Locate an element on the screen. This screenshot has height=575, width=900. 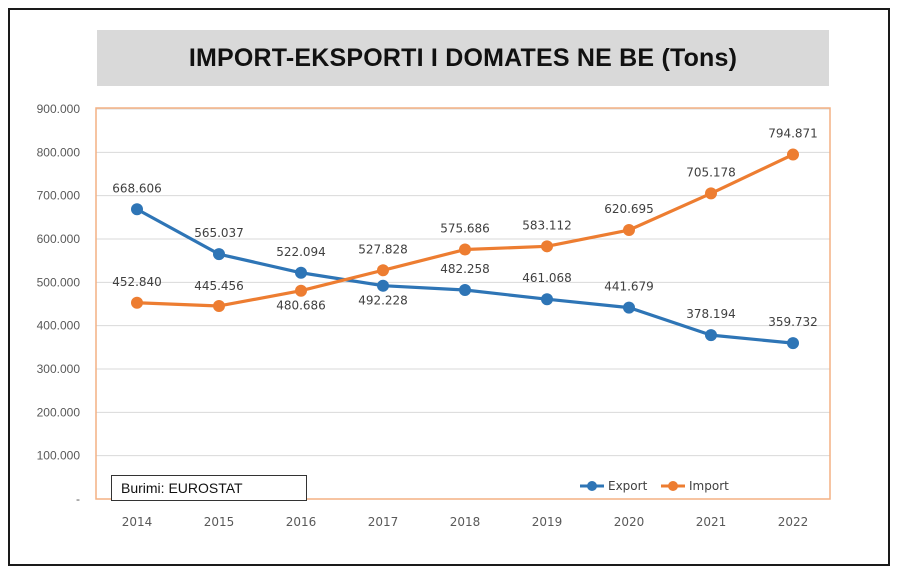
data-label-import: 480.686 is located at coordinates (301, 306).